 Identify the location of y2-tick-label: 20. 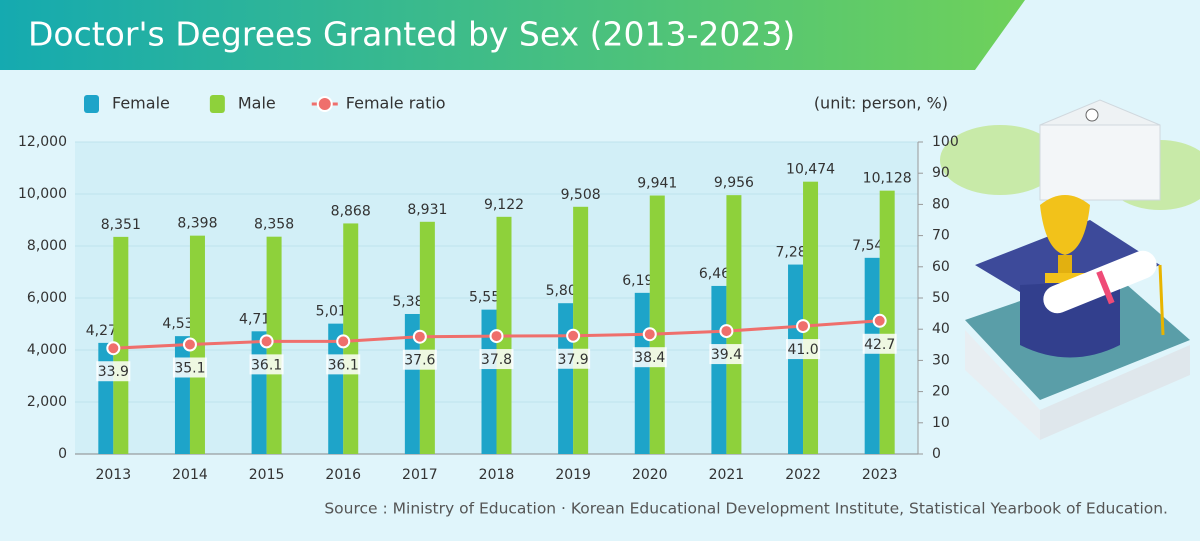
(941, 392).